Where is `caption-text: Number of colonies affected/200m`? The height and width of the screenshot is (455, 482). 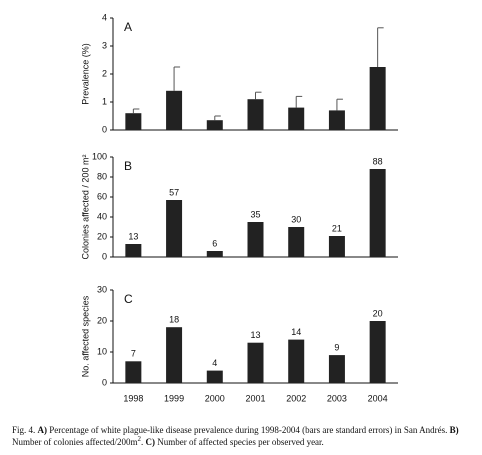
caption-text: Number of colonies affected/200m is located at coordinates (75, 442).